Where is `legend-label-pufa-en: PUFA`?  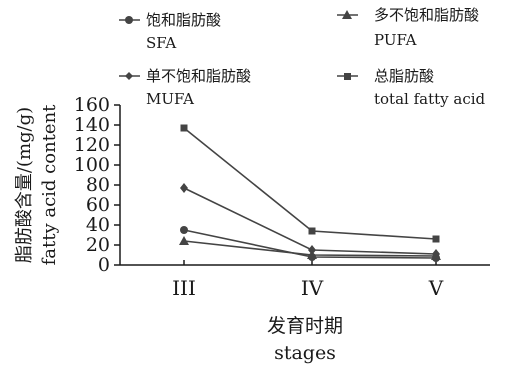 legend-label-pufa-en: PUFA is located at coordinates (395, 40).